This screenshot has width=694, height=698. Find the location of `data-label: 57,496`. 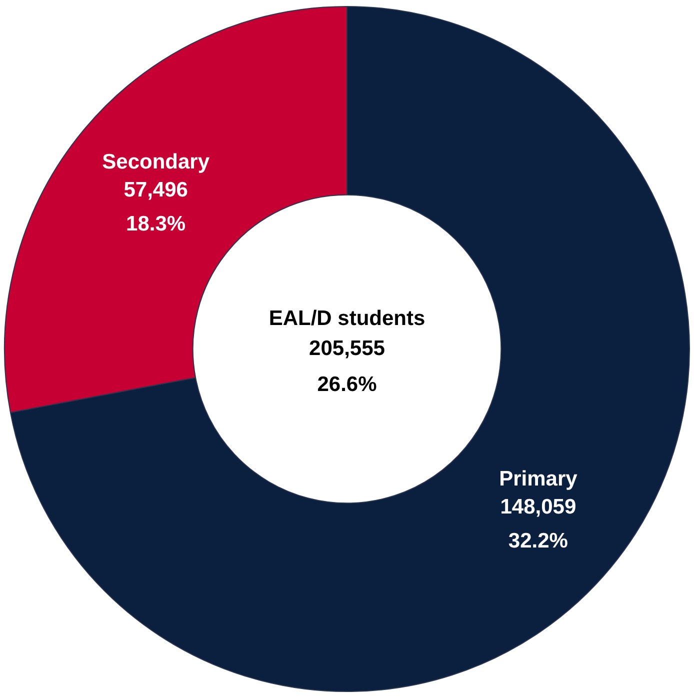

data-label: 57,496 is located at coordinates (156, 190).